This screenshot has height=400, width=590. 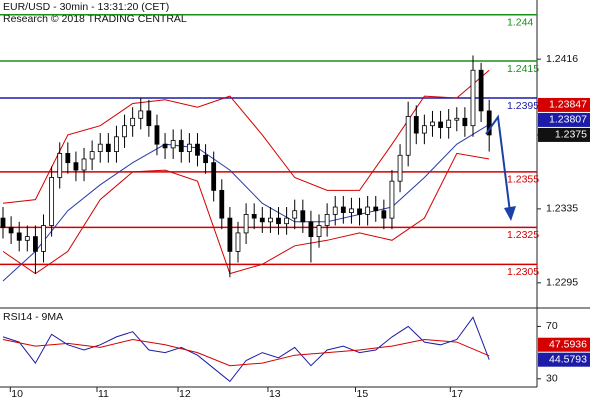 I want to click on price-tag-label: 1.2375, so click(x=571, y=135).